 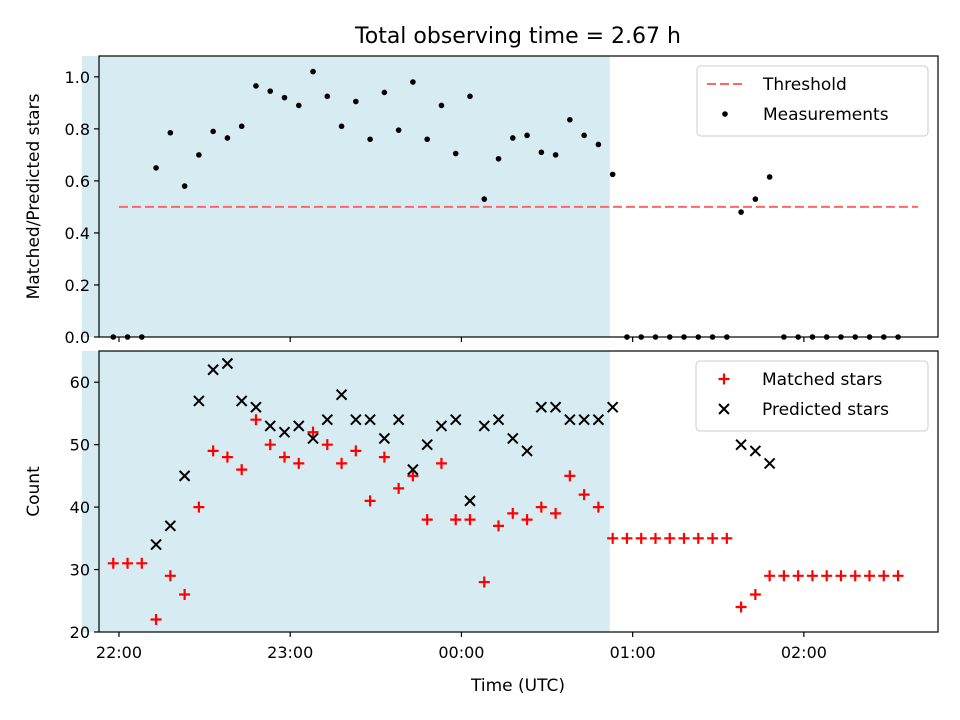 I want to click on legend-plus-swatch, so click(x=724, y=379).